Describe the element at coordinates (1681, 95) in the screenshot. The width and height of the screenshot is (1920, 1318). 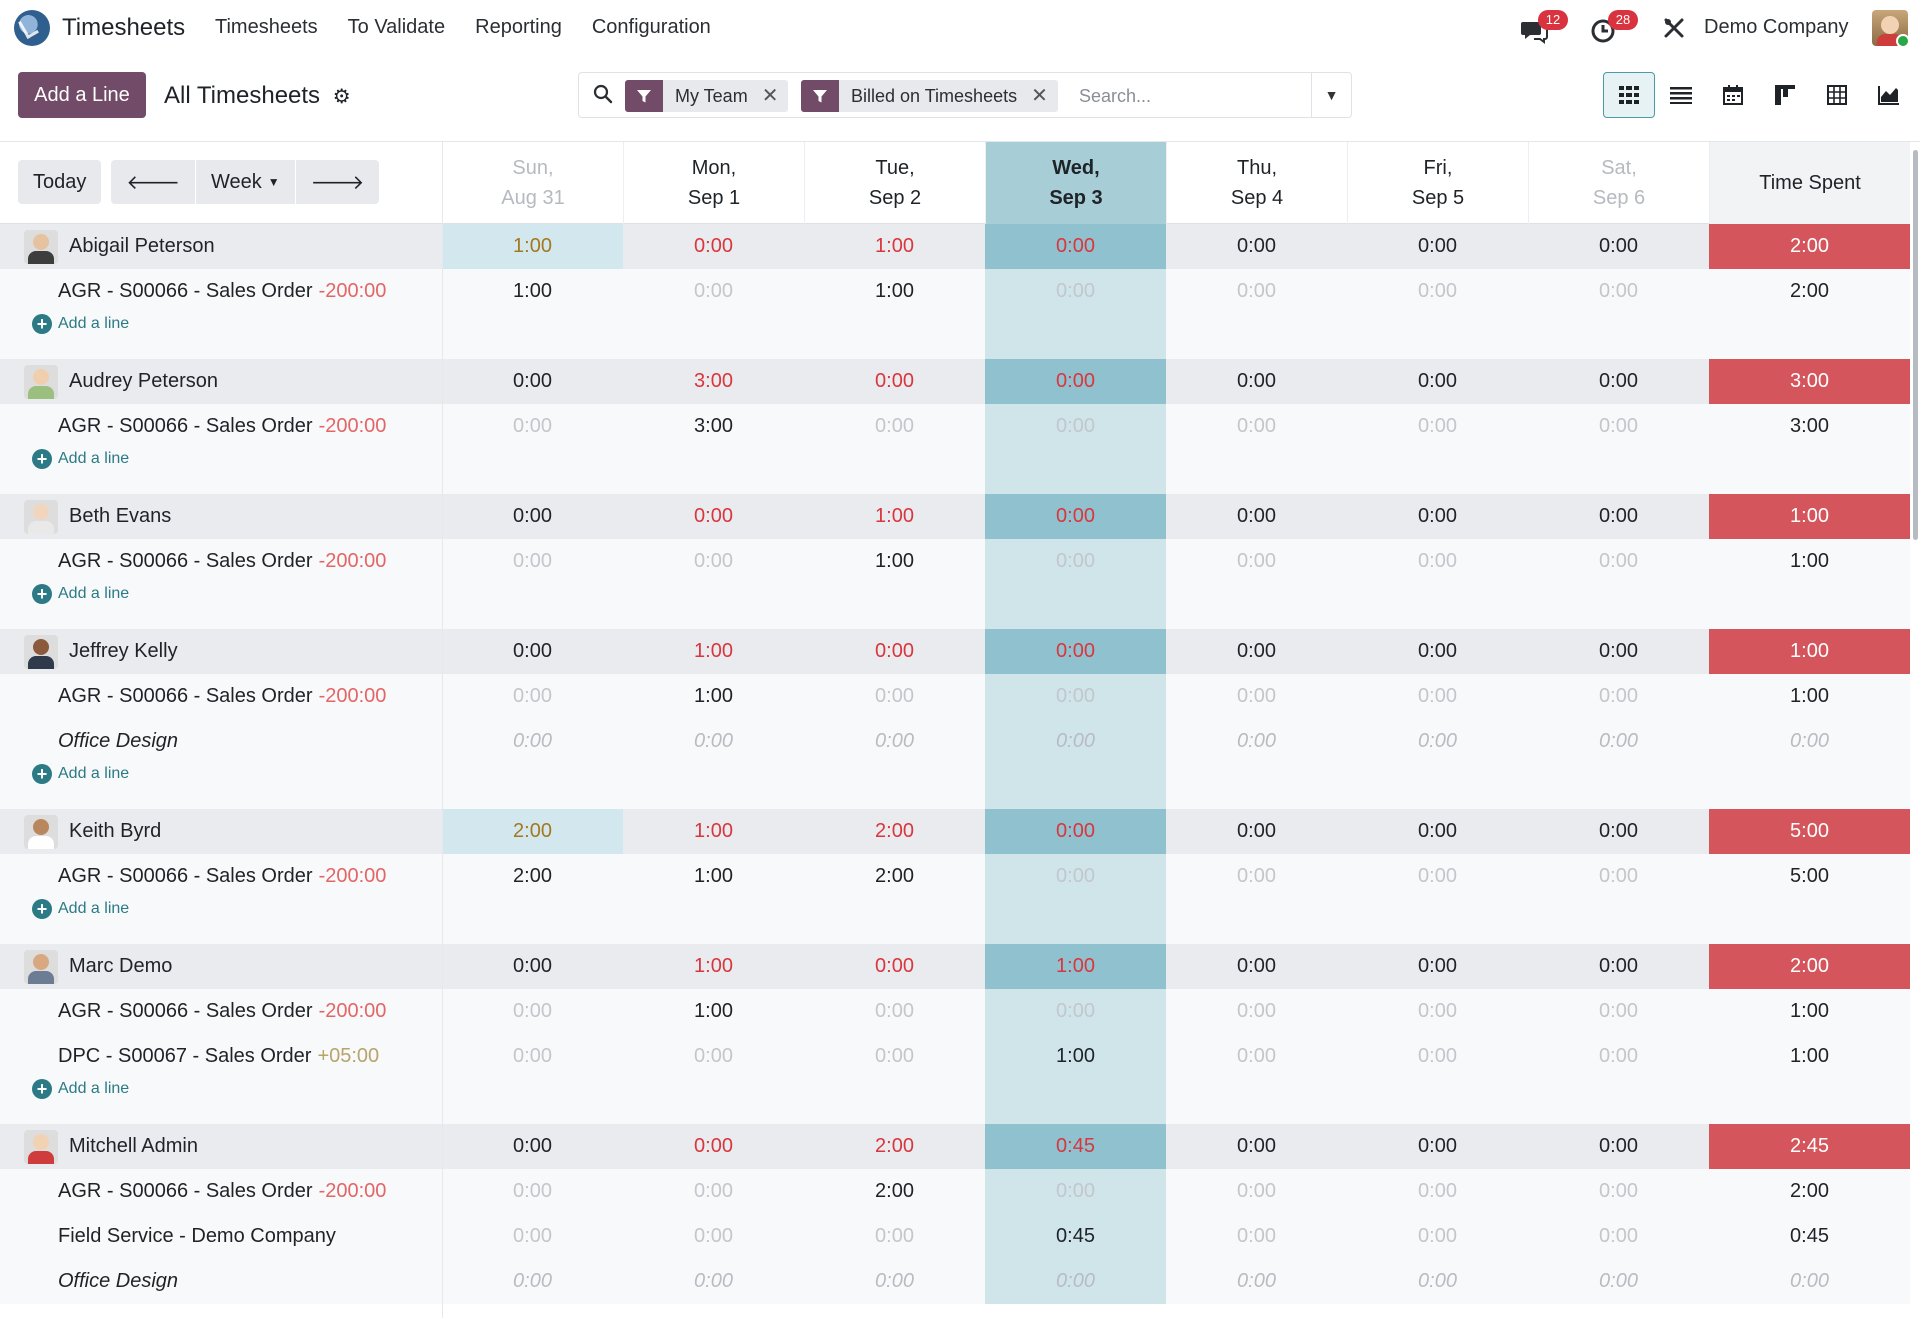
I see `list-view-button` at that location.